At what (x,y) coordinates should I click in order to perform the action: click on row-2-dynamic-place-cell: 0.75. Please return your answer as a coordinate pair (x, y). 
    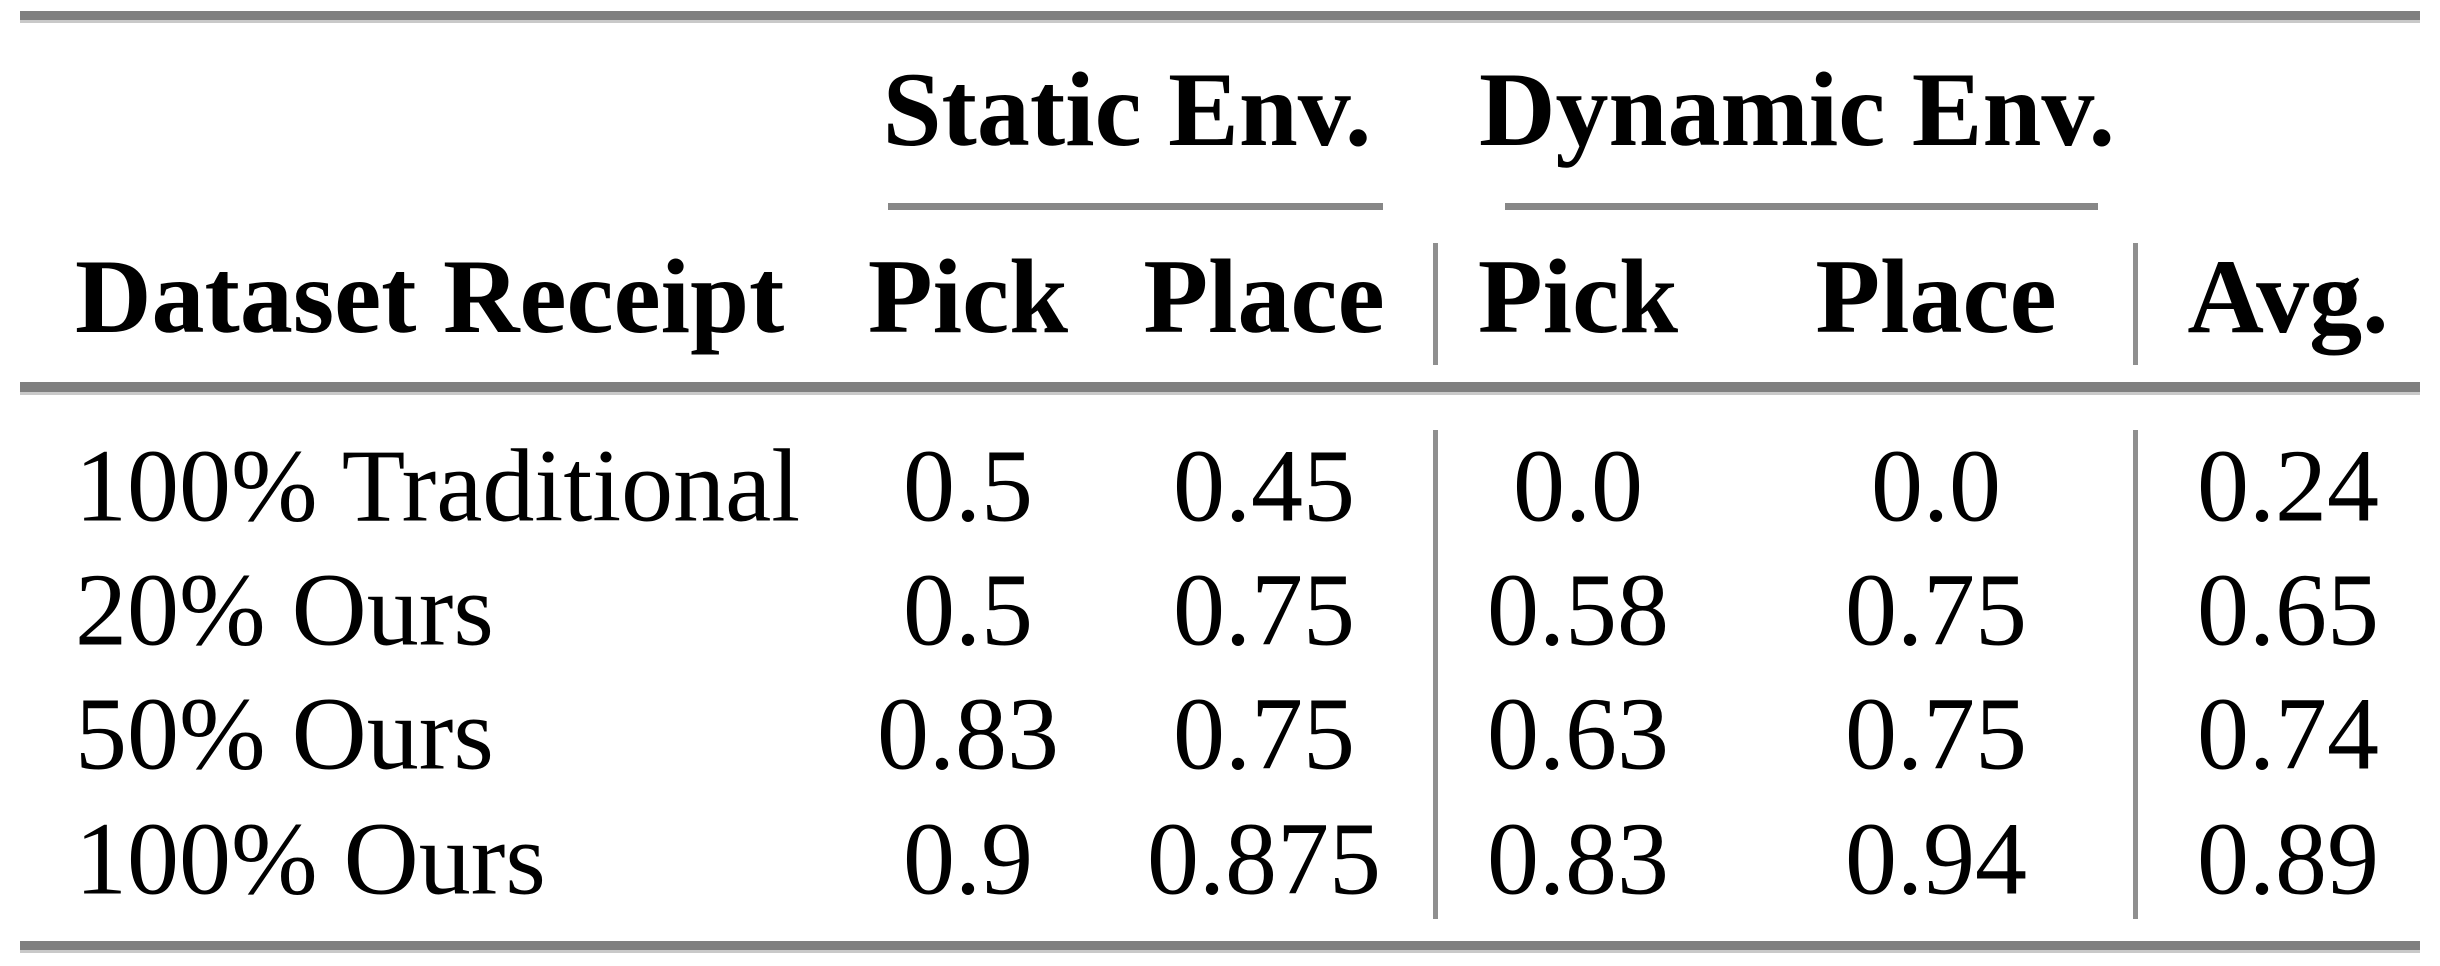
    Looking at the image, I should click on (1936, 734).